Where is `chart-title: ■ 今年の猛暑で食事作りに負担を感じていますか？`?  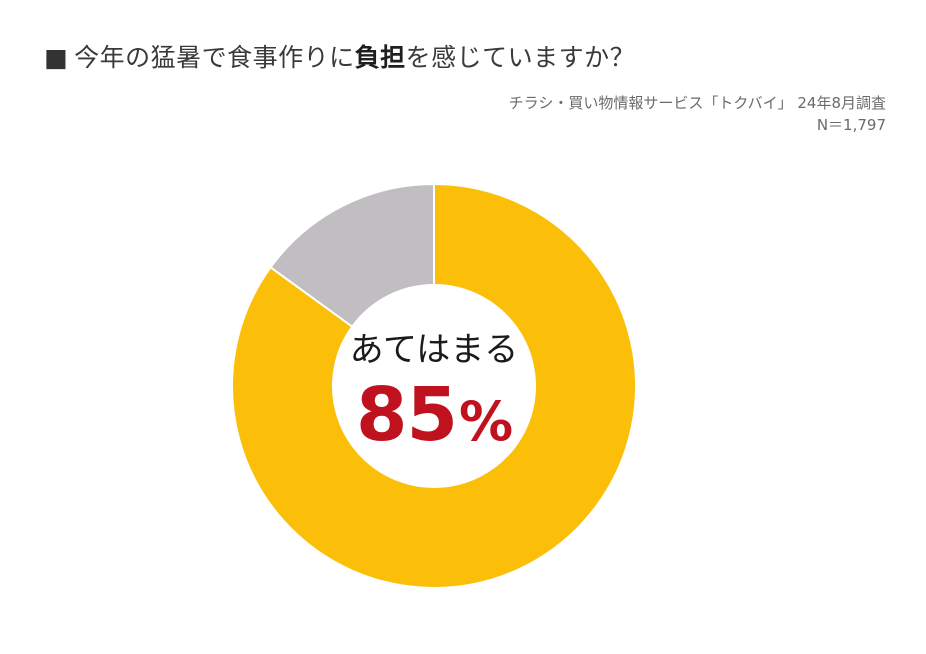 chart-title: ■ 今年の猛暑で食事作りに負担を感じていますか？ is located at coordinates (339, 56).